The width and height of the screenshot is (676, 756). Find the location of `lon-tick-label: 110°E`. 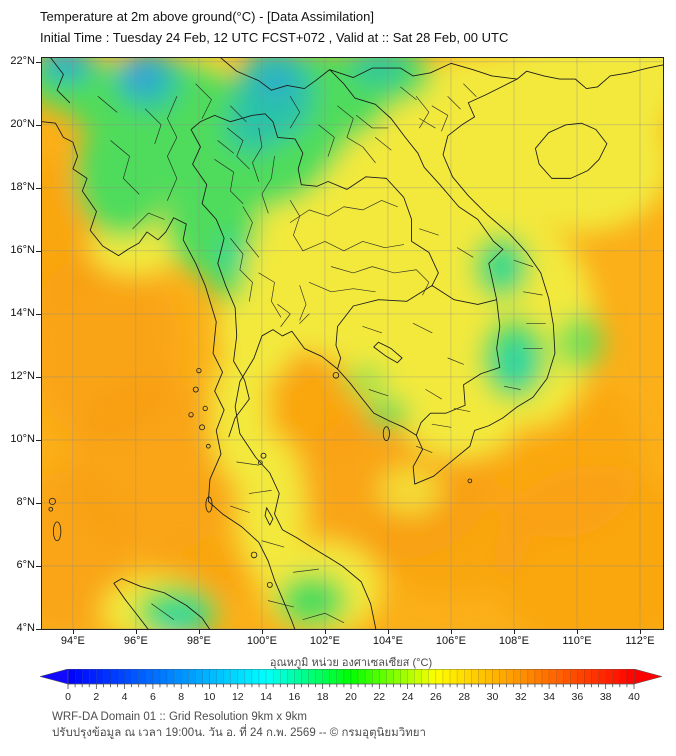

lon-tick-label: 110°E is located at coordinates (577, 641).